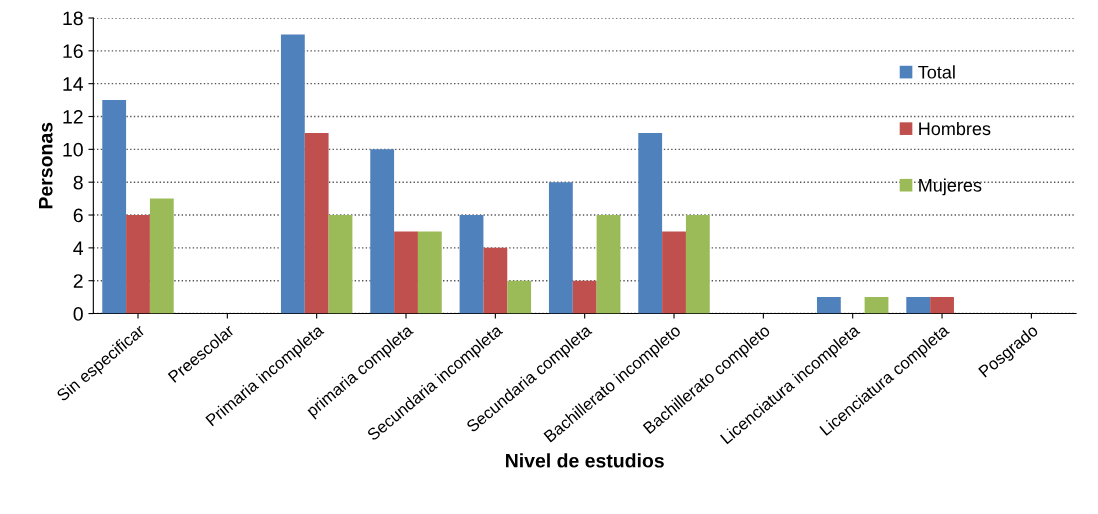 Image resolution: width=1098 pixels, height=514 pixels. What do you see at coordinates (955, 128) in the screenshot?
I see `legend-label: Hombres` at bounding box center [955, 128].